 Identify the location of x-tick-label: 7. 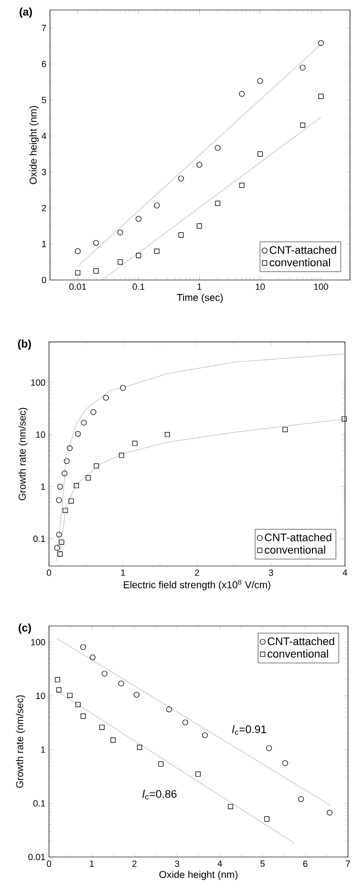
(348, 863).